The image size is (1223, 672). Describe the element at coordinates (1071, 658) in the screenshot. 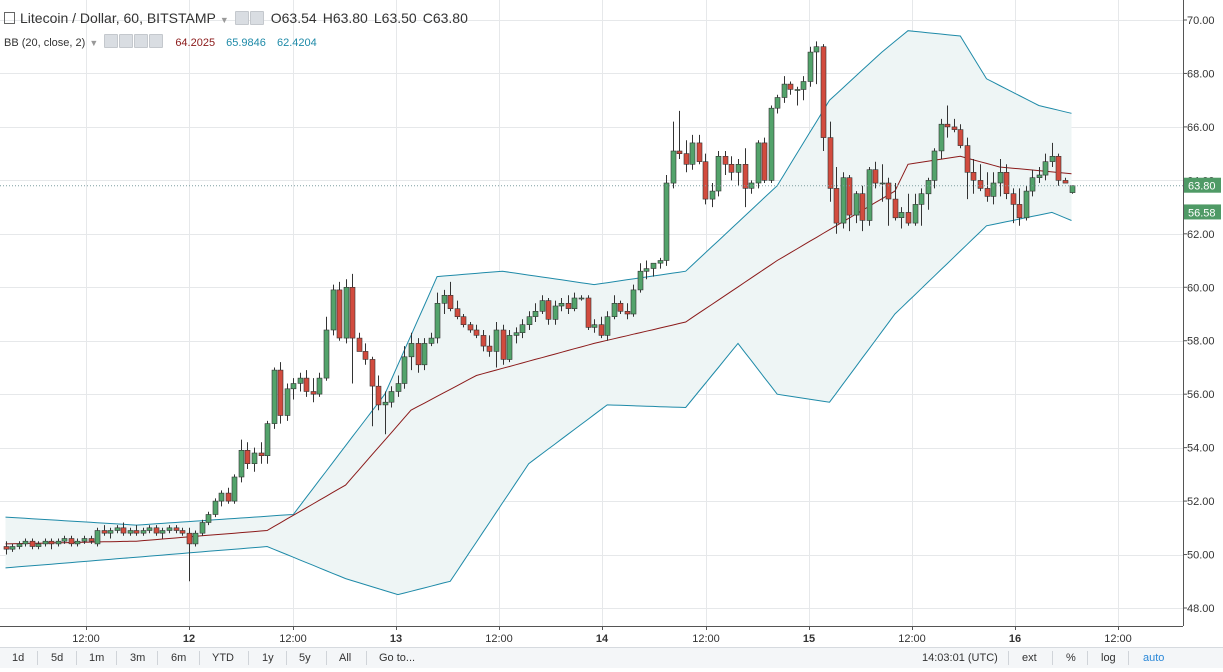

I see `percent-toggle: %` at that location.